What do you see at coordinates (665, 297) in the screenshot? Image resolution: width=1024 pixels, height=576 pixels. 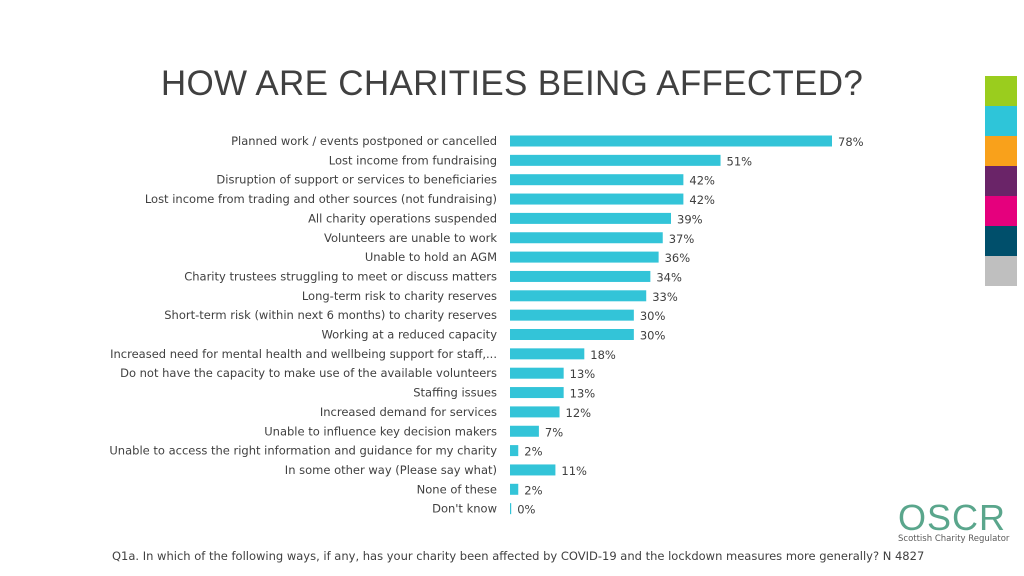 I see `value-label: 33%` at bounding box center [665, 297].